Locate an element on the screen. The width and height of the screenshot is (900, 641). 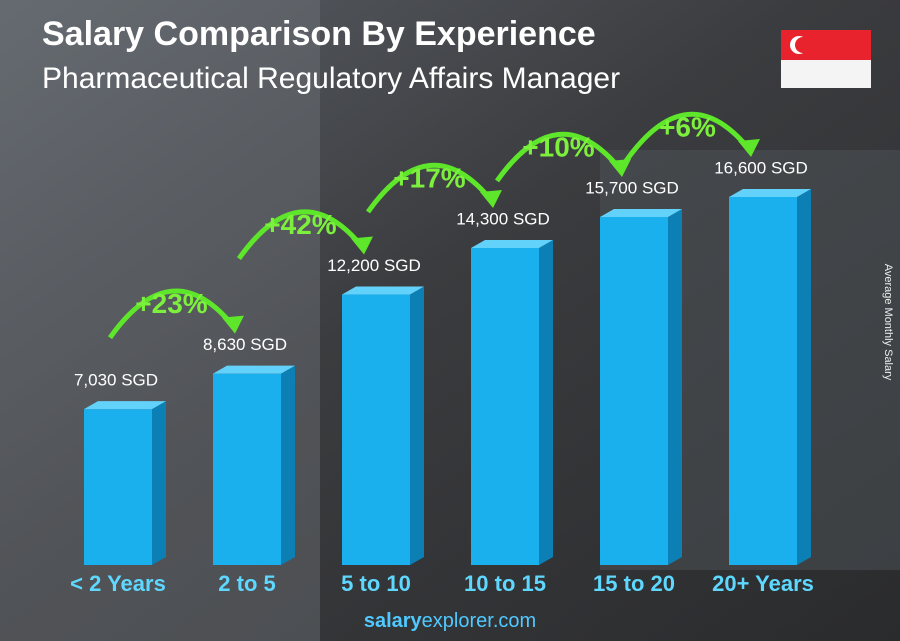
change-label: +17% is located at coordinates (429, 177).